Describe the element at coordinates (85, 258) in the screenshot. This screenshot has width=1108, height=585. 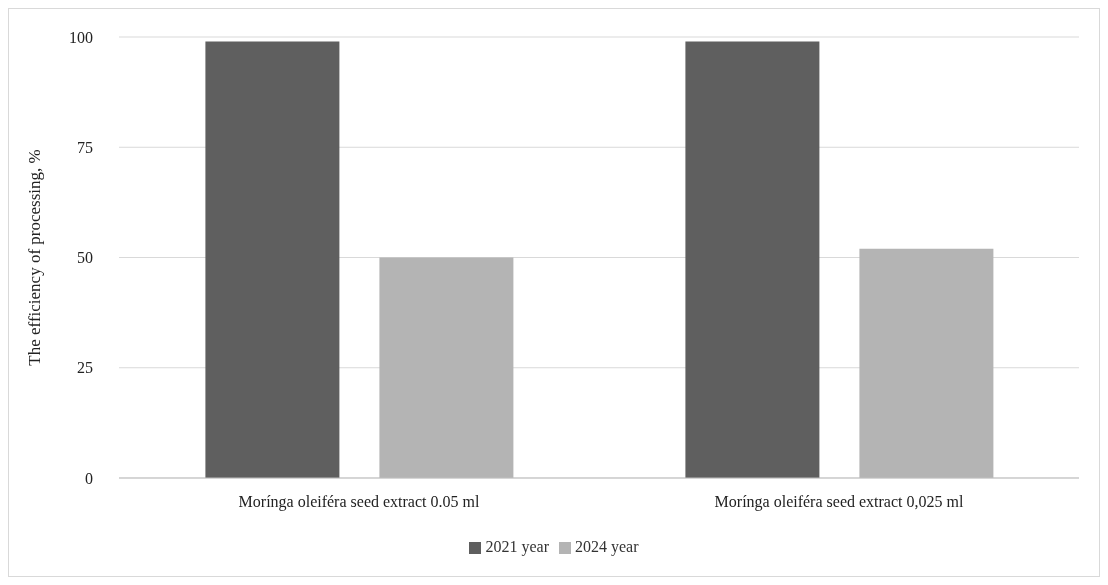
I see `y-tick-label: 50` at that location.